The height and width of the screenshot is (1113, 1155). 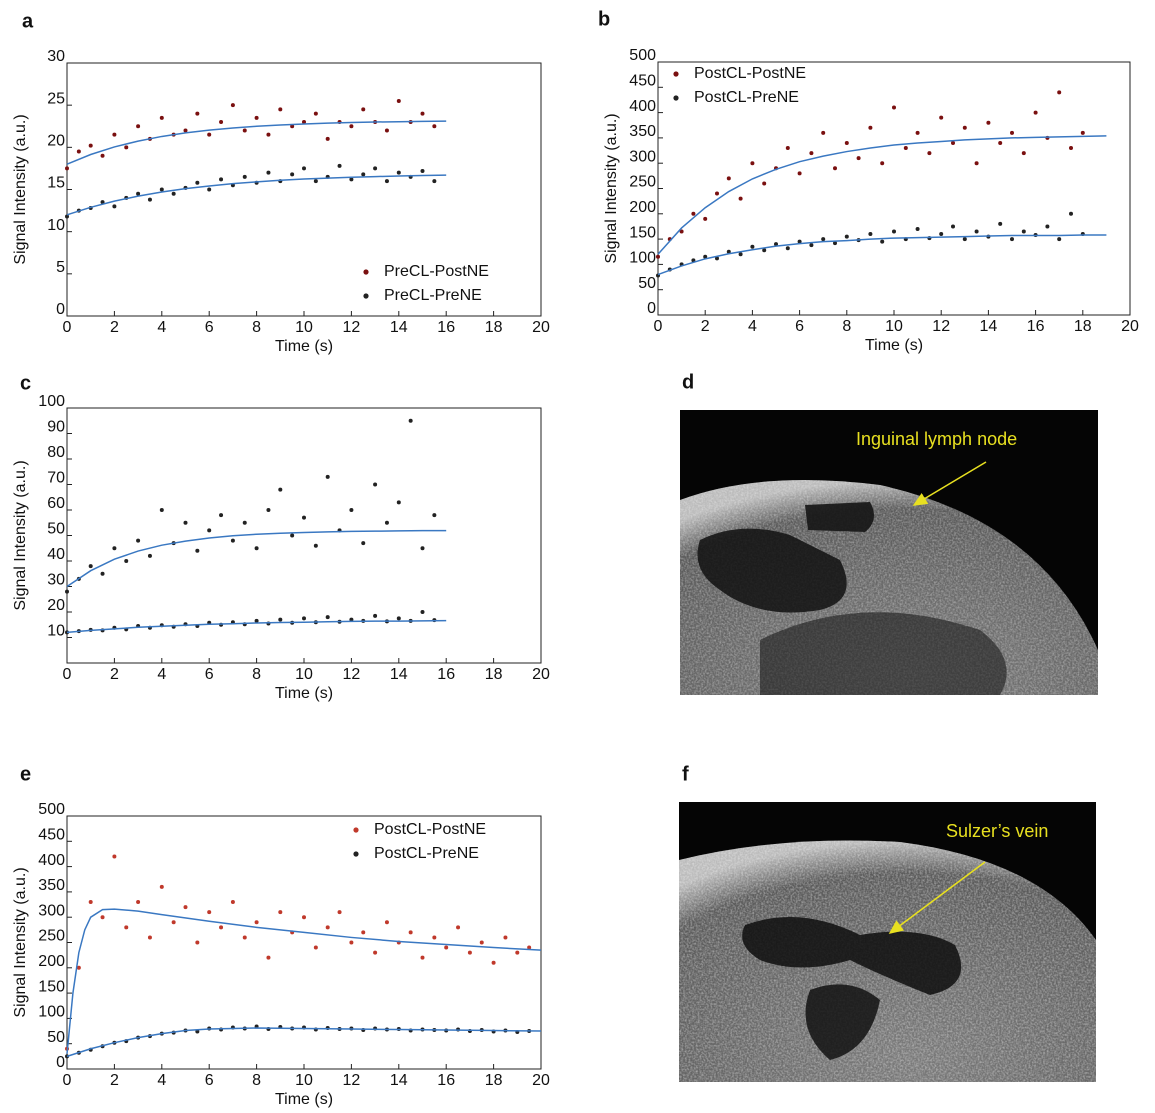 What do you see at coordinates (356, 830) in the screenshot?
I see `legend-marker` at bounding box center [356, 830].